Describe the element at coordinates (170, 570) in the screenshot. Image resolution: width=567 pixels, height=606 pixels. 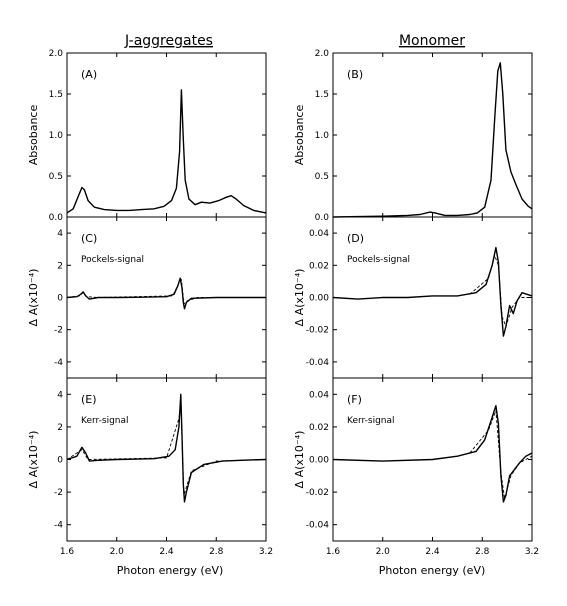
I see `x-axis-label-left: Photon energy (eV)` at that location.